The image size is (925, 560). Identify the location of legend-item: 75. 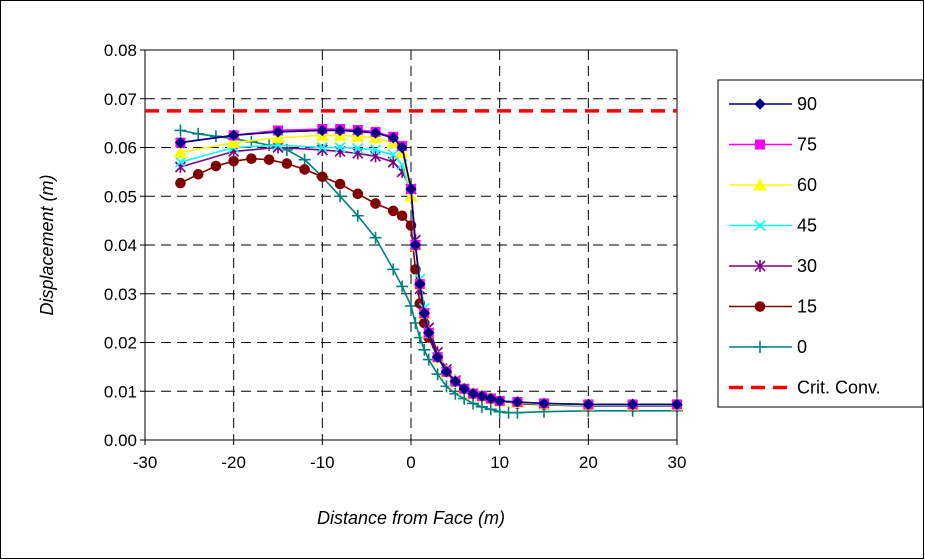
(773, 145).